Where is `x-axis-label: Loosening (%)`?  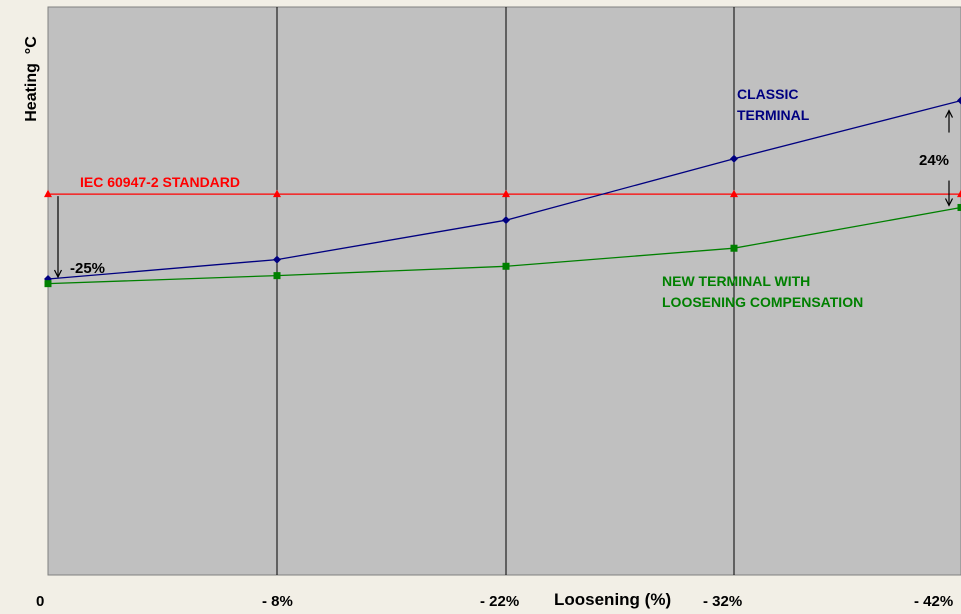 x-axis-label: Loosening (%) is located at coordinates (612, 599).